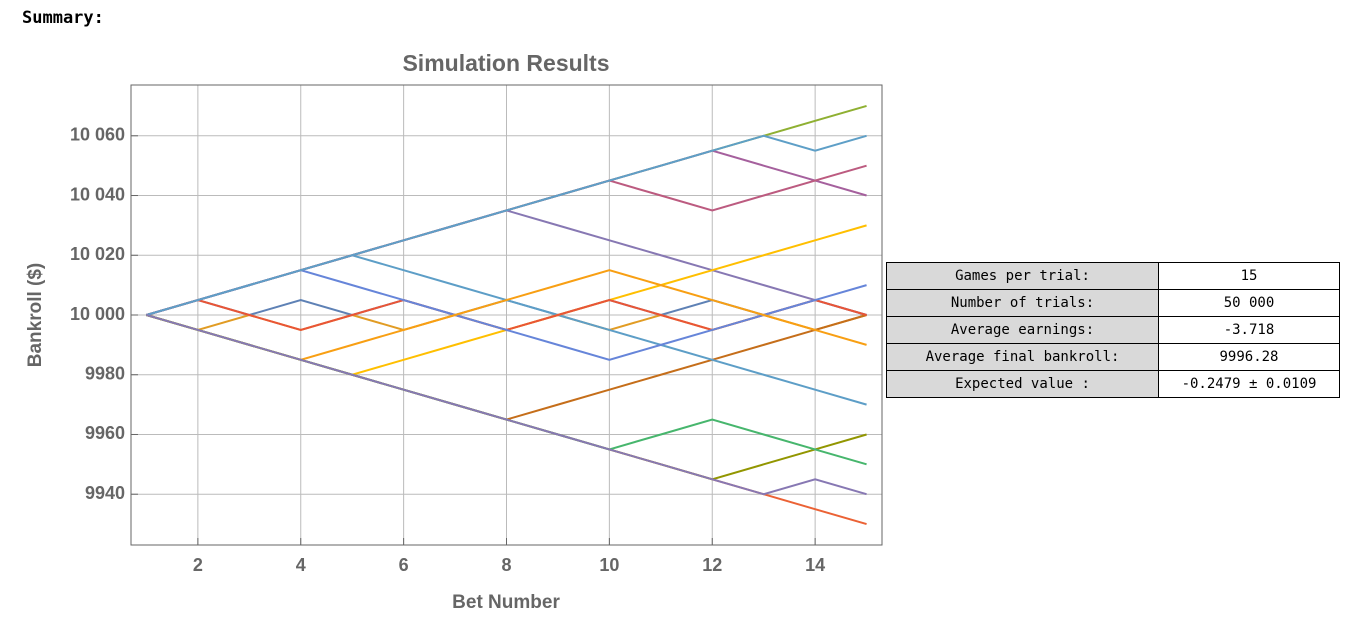 The height and width of the screenshot is (624, 1362). Describe the element at coordinates (1249, 330) in the screenshot. I see `table-value: -3.718` at that location.